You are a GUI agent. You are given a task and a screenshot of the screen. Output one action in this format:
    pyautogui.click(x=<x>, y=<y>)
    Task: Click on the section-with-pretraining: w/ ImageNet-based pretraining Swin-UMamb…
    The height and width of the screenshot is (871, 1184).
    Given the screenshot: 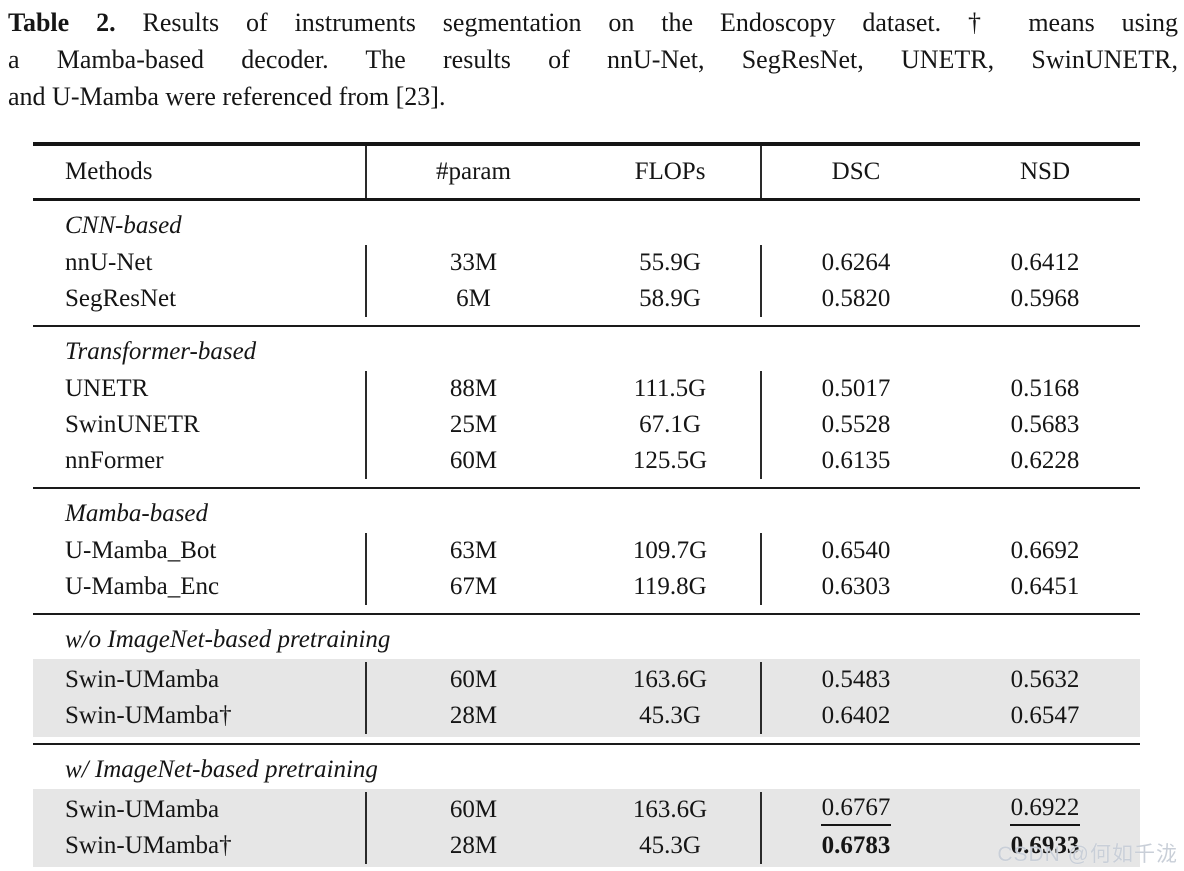 What is the action you would take?
    pyautogui.click(x=586, y=808)
    